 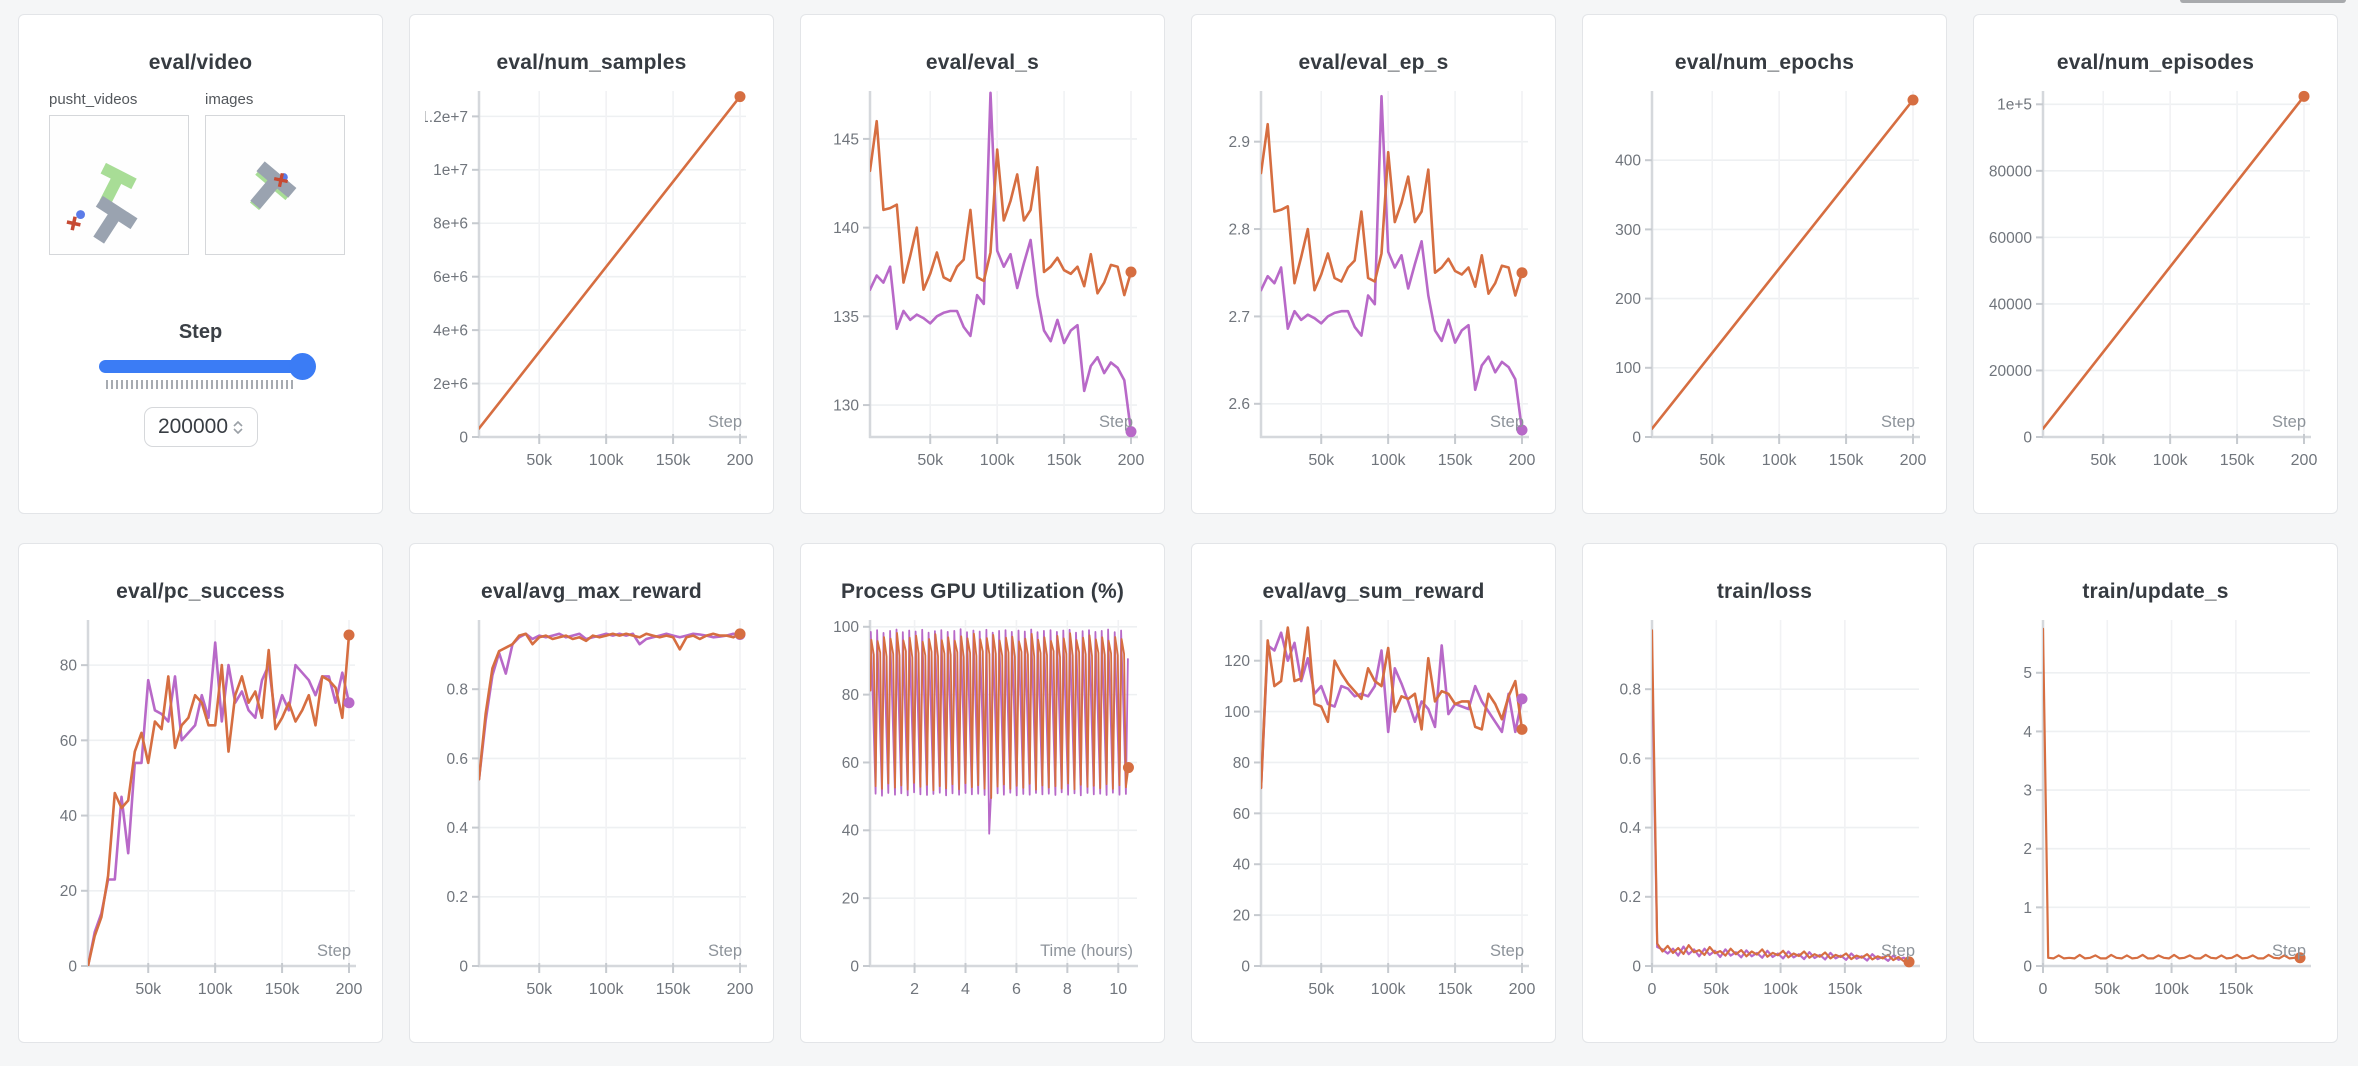 What do you see at coordinates (2027, 849) in the screenshot?
I see `y-tick-label: 2` at bounding box center [2027, 849].